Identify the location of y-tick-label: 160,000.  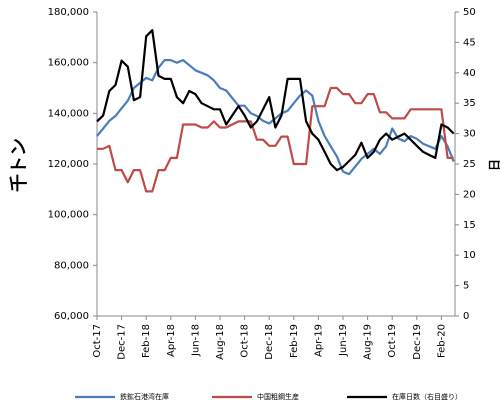
(68, 63).